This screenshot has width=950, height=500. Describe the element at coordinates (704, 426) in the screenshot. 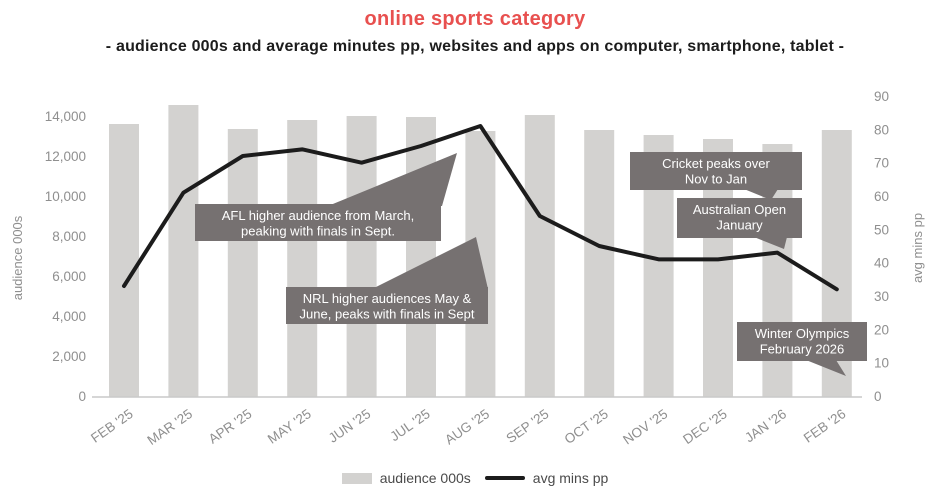

I see `x-tick-label: DEC '25` at that location.